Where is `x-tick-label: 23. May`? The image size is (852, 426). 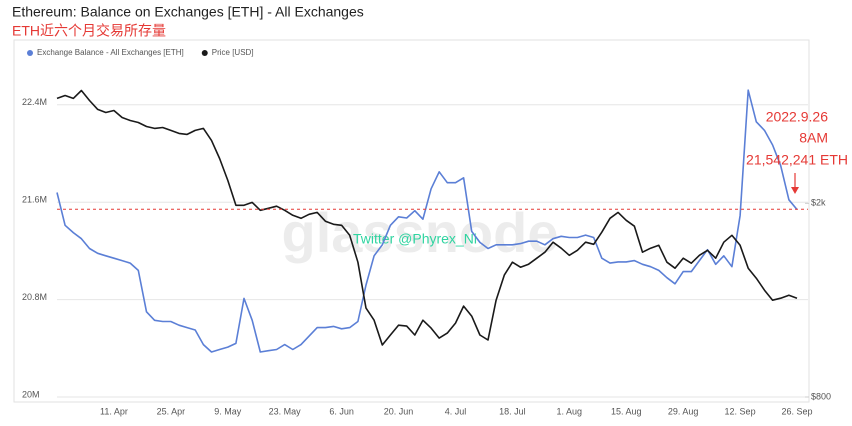 x-tick-label: 23. May is located at coordinates (285, 411).